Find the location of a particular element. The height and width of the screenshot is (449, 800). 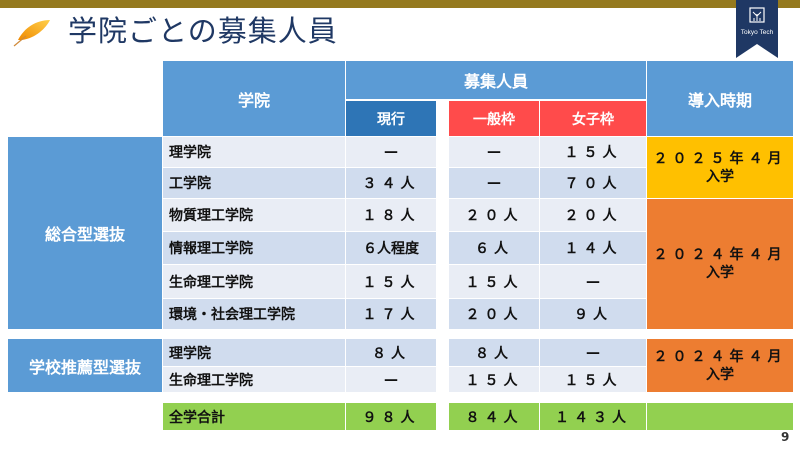

row-school: 工学院 is located at coordinates (254, 183).